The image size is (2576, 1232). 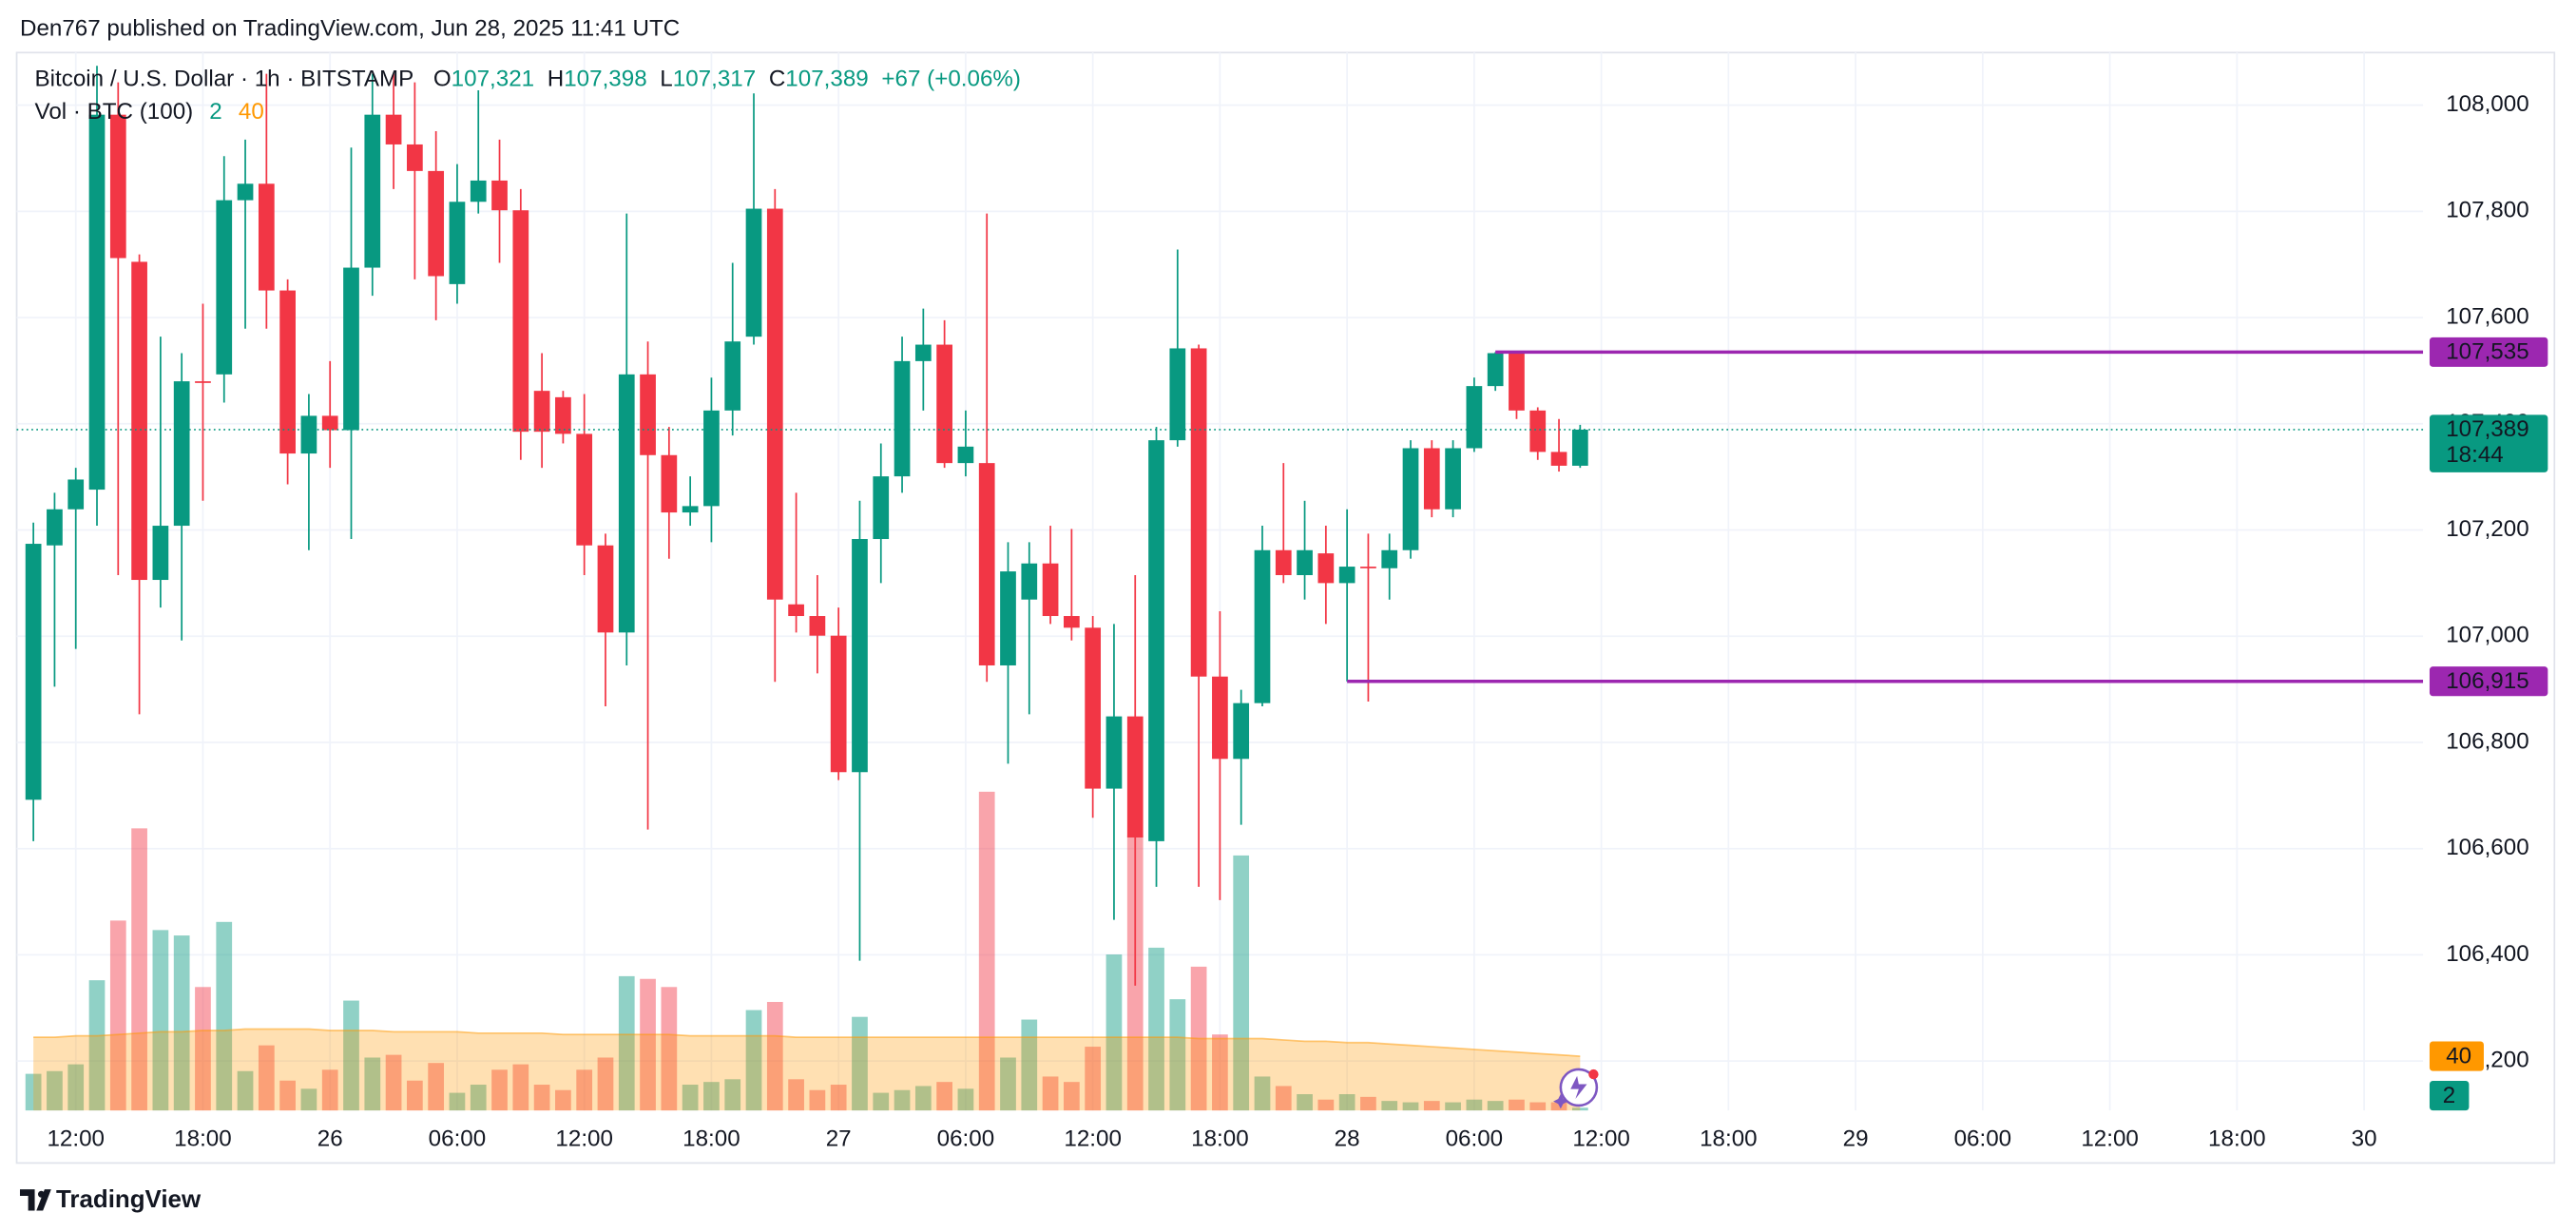 I want to click on current-price-box, so click(x=2488, y=443).